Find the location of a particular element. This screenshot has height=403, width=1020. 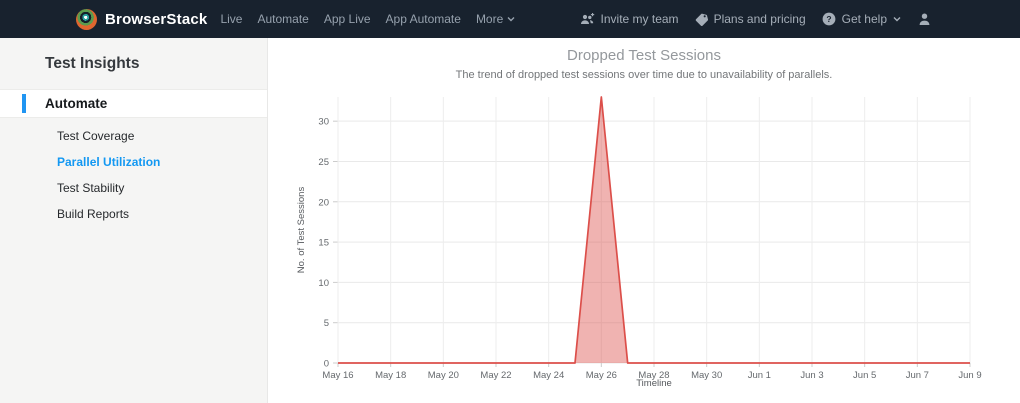

sidebar-section-label: Automate is located at coordinates (76, 103).